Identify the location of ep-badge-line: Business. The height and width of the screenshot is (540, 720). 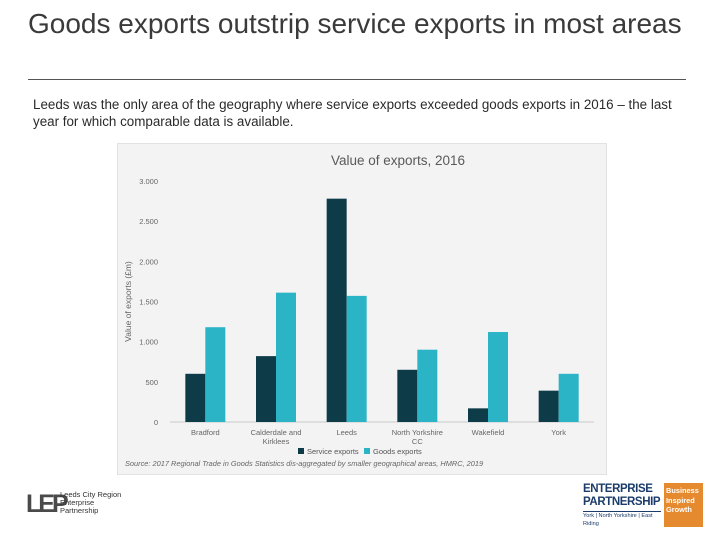
(682, 490).